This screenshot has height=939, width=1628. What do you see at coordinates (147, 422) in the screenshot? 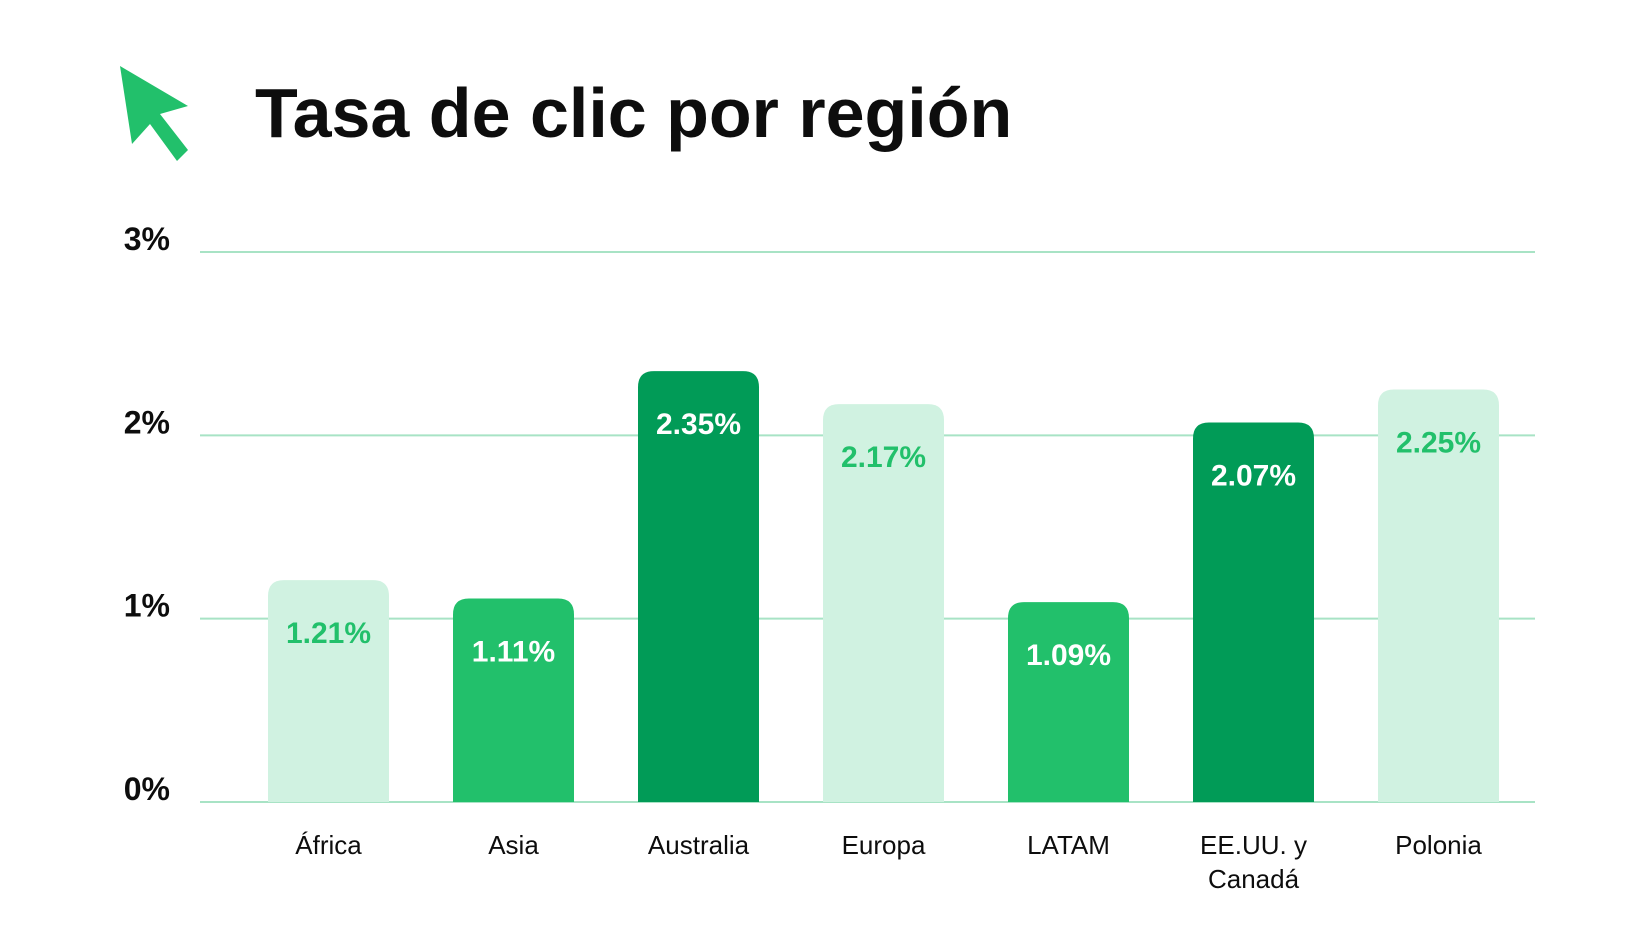
I see `y-tick-label: 2%` at bounding box center [147, 422].